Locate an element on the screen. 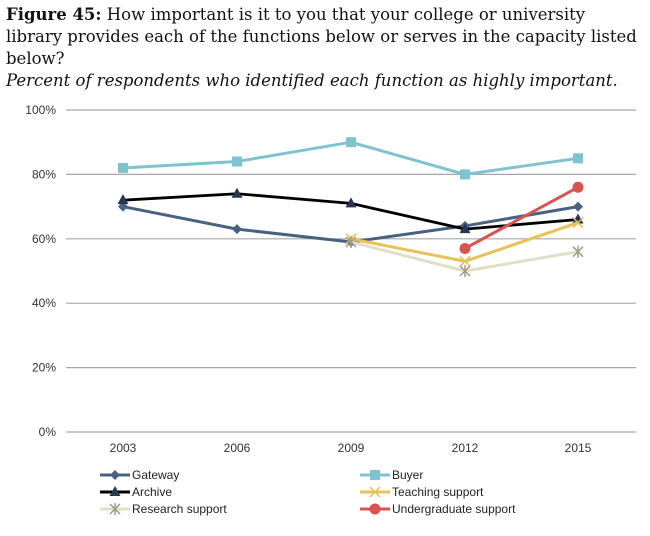  legend-label: Gateway is located at coordinates (155, 475).